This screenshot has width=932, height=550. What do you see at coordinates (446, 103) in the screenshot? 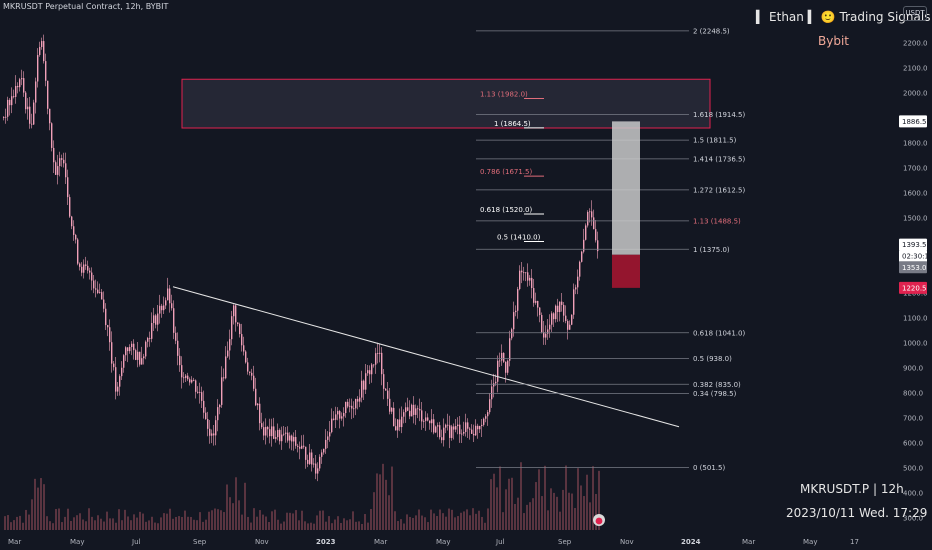
I see `resistance-zone` at bounding box center [446, 103].